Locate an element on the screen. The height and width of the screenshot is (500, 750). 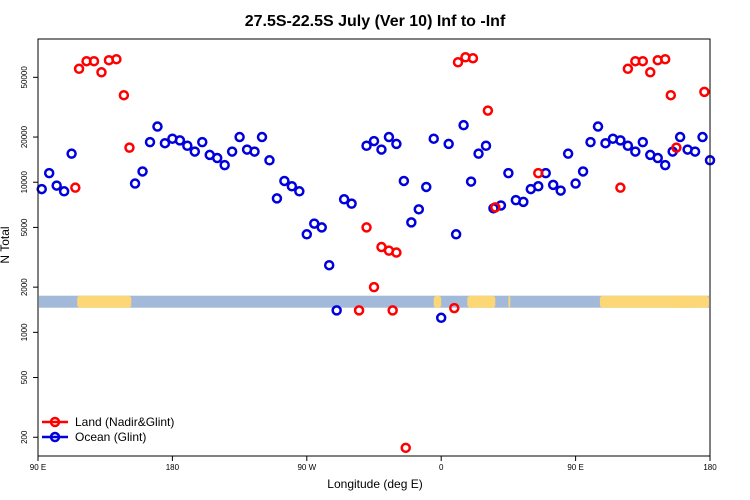
x-axis: 90 E 180 90 W 0 90 E 180 is located at coordinates (373, 464).